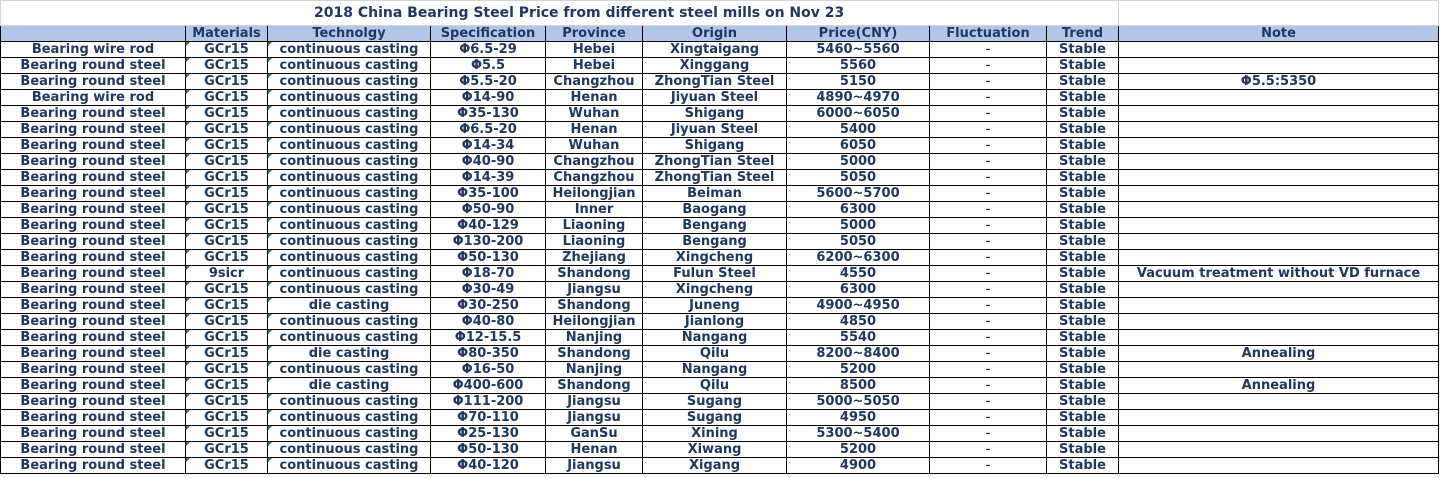  I want to click on table-cell: 4950, so click(858, 417).